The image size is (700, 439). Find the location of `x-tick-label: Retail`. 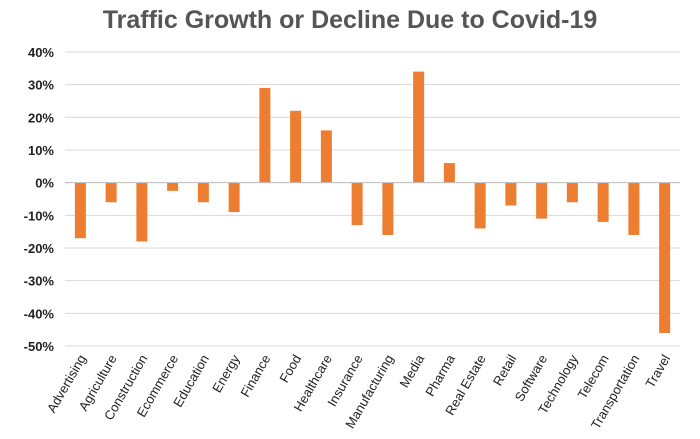

x-tick-label: Retail is located at coordinates (505, 370).